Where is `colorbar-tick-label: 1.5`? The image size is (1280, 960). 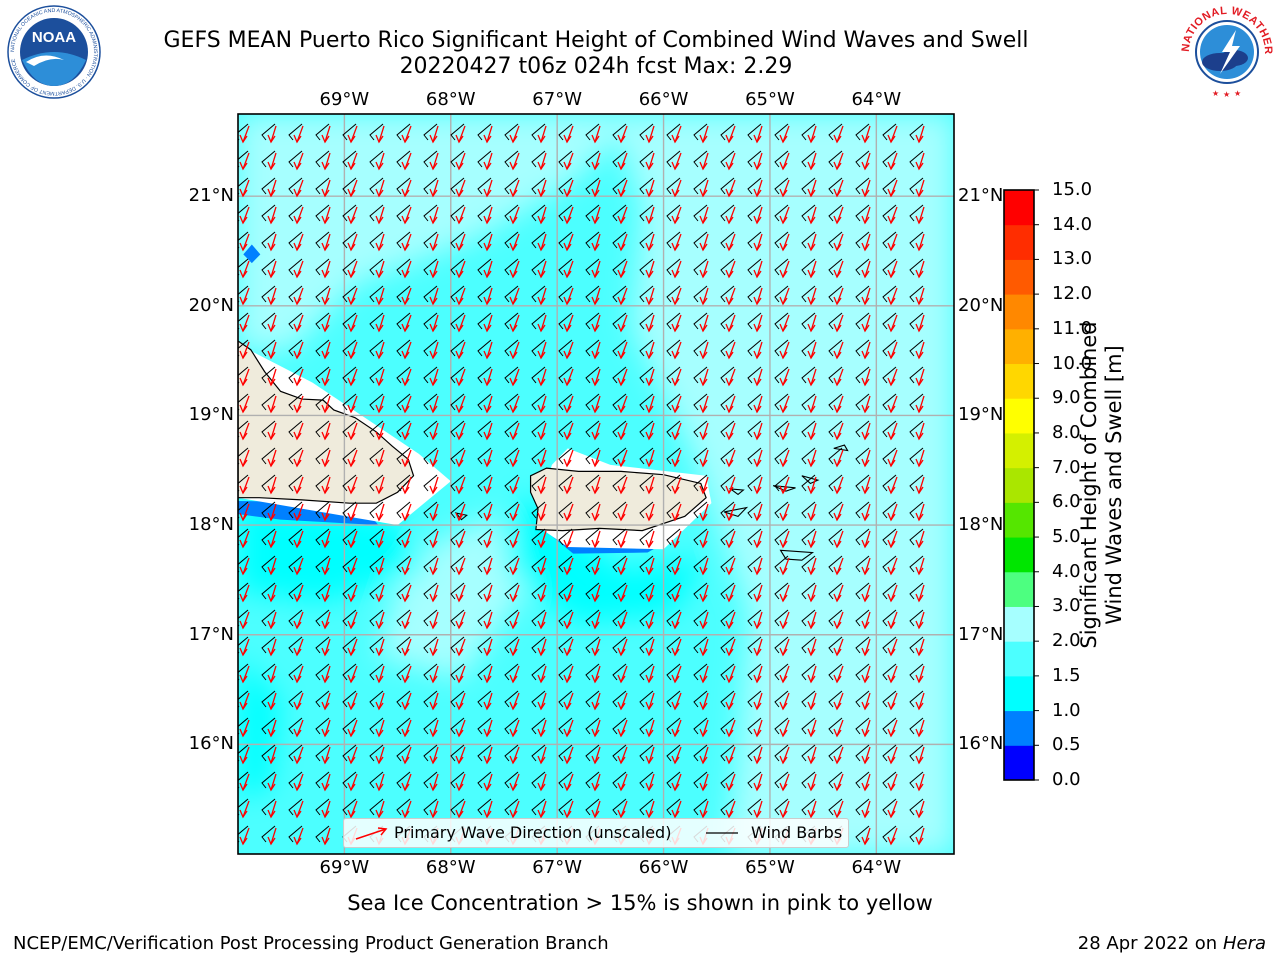 colorbar-tick-label: 1.5 is located at coordinates (1066, 675).